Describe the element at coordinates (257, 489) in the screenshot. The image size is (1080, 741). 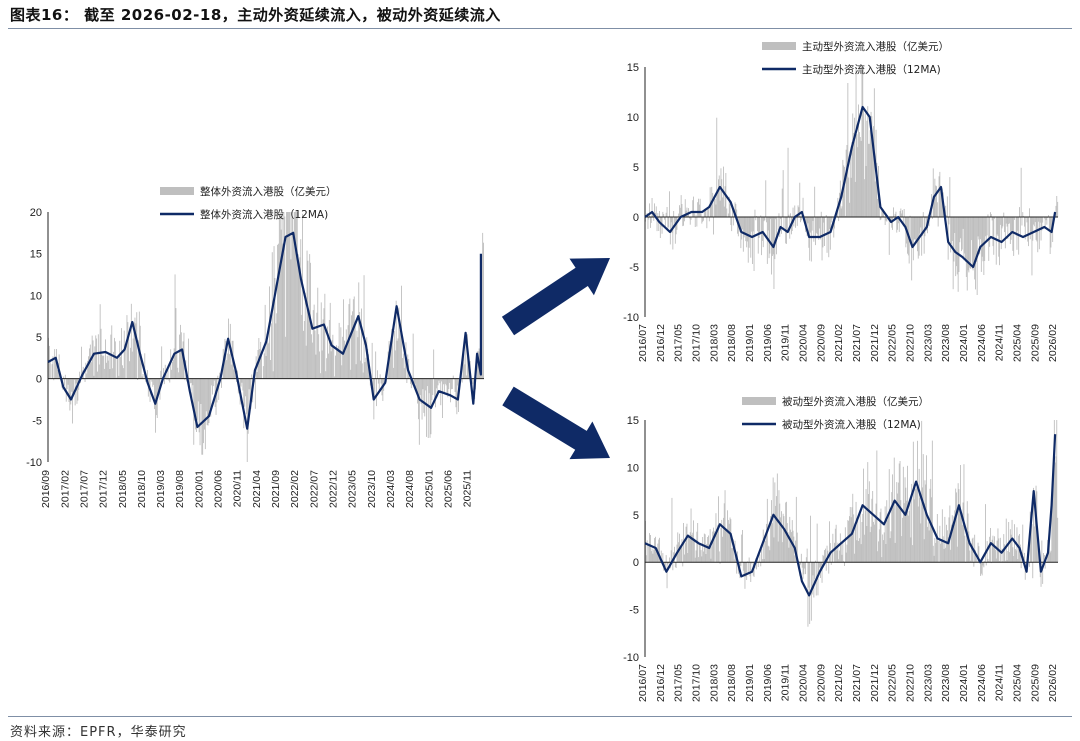
I see `x-tick-label: 2021/04` at that location.